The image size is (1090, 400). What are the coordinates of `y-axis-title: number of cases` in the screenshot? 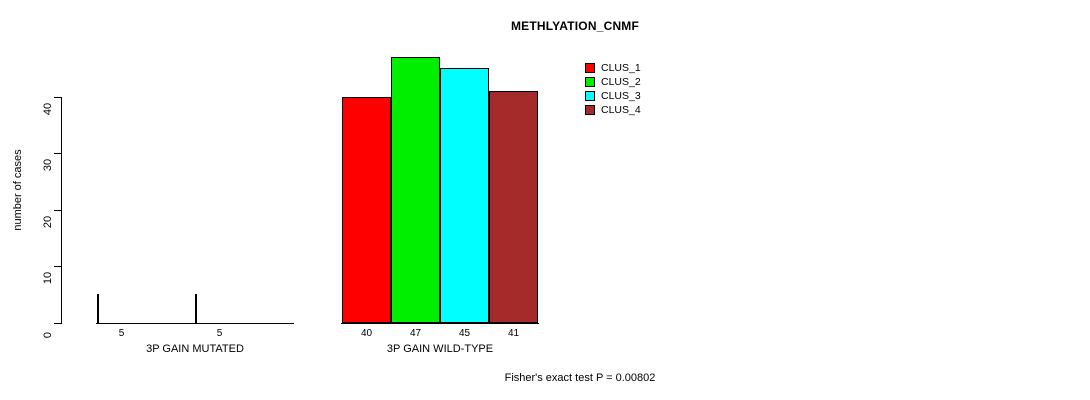 It's located at (18, 190).